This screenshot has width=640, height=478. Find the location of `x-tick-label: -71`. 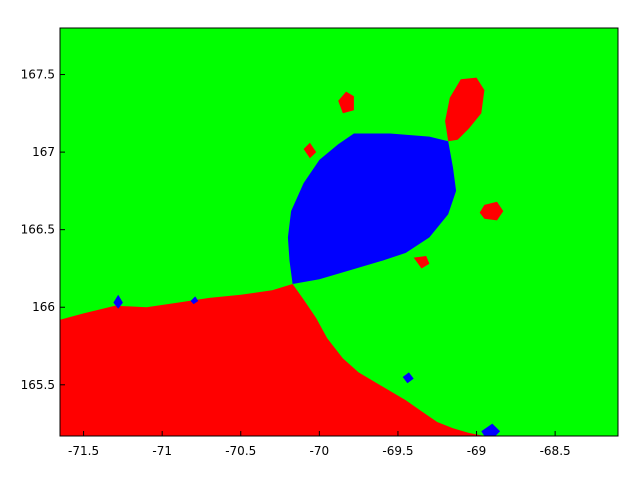

x-tick-label: -71 is located at coordinates (162, 451).